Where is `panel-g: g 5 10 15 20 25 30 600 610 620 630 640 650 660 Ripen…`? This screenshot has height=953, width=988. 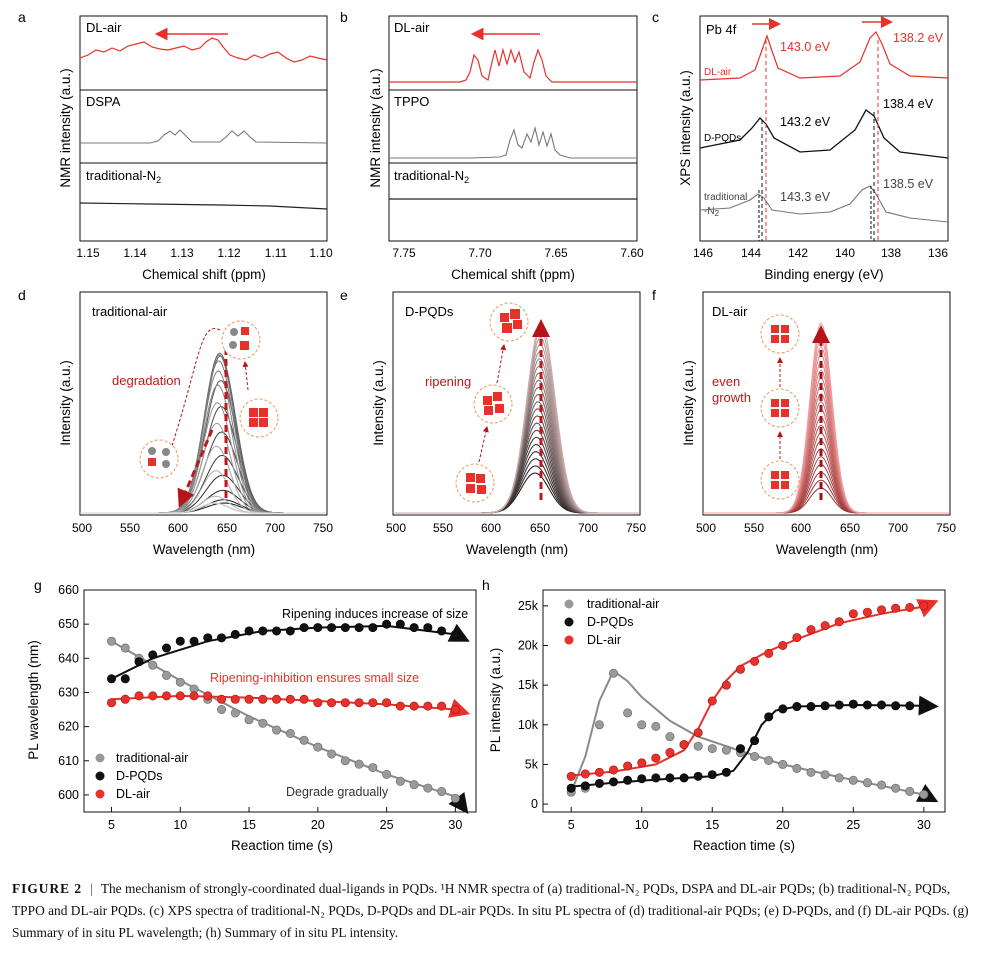
panel-g: g 5 10 15 20 25 30 600 610 620 630 640 650 660 Ripen… is located at coordinates (251, 715).